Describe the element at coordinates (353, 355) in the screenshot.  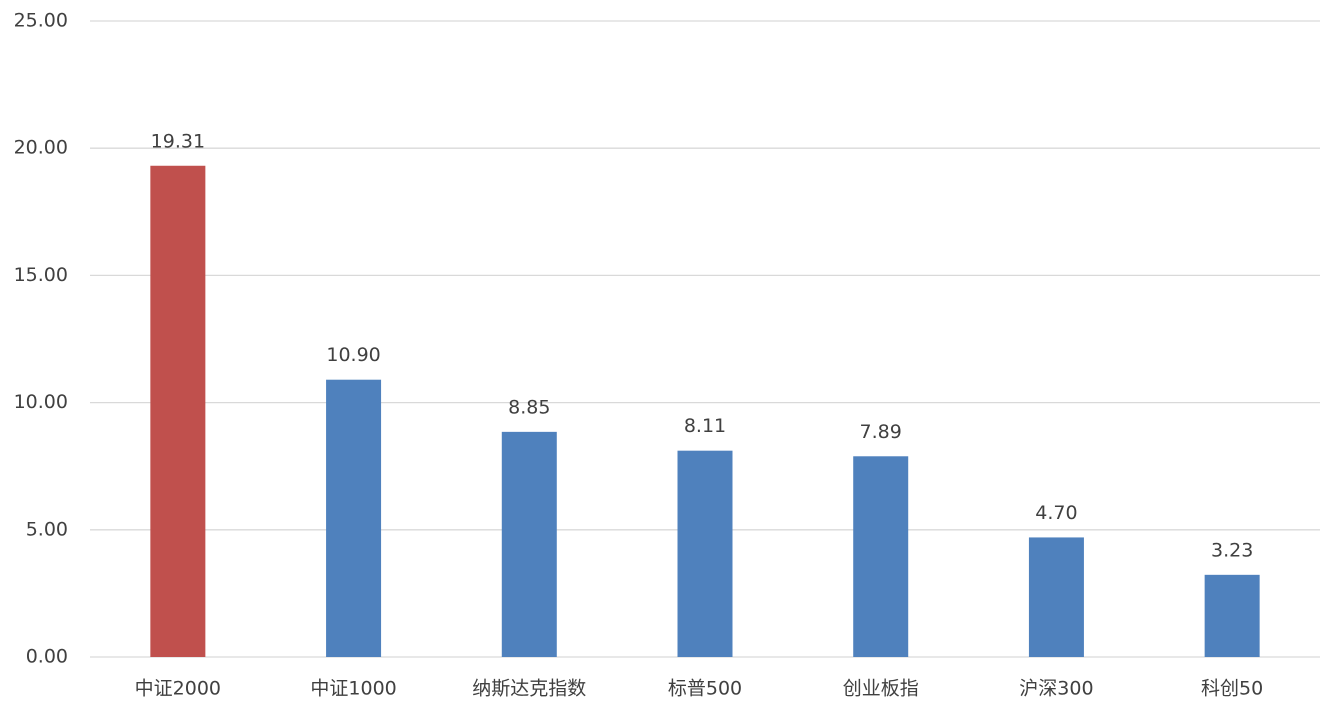
I see `value-label: 10.90` at that location.